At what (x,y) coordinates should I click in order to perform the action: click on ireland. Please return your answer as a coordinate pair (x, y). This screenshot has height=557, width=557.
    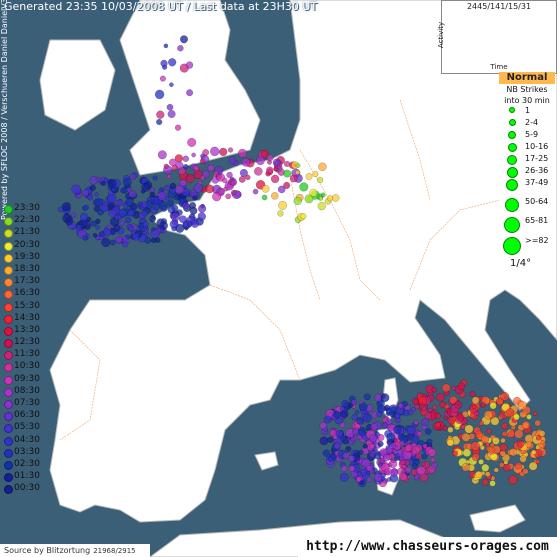
    Looking at the image, I should click on (77, 85).